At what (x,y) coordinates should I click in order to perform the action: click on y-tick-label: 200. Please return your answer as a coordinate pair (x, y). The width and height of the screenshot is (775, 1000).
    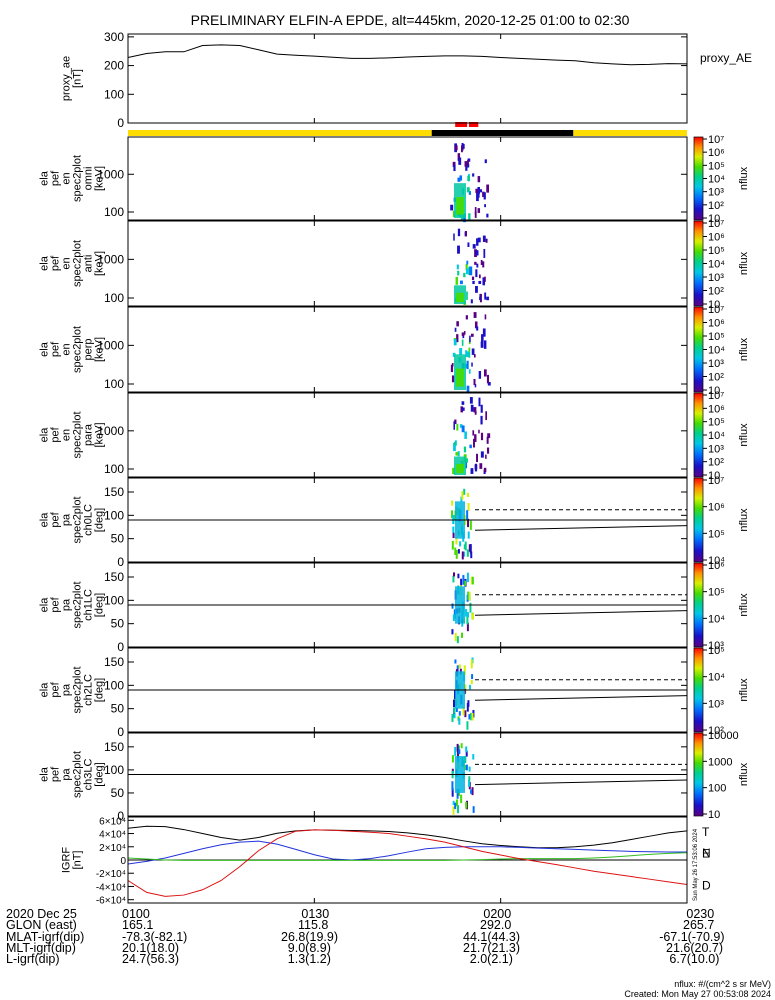
    Looking at the image, I should click on (114, 66).